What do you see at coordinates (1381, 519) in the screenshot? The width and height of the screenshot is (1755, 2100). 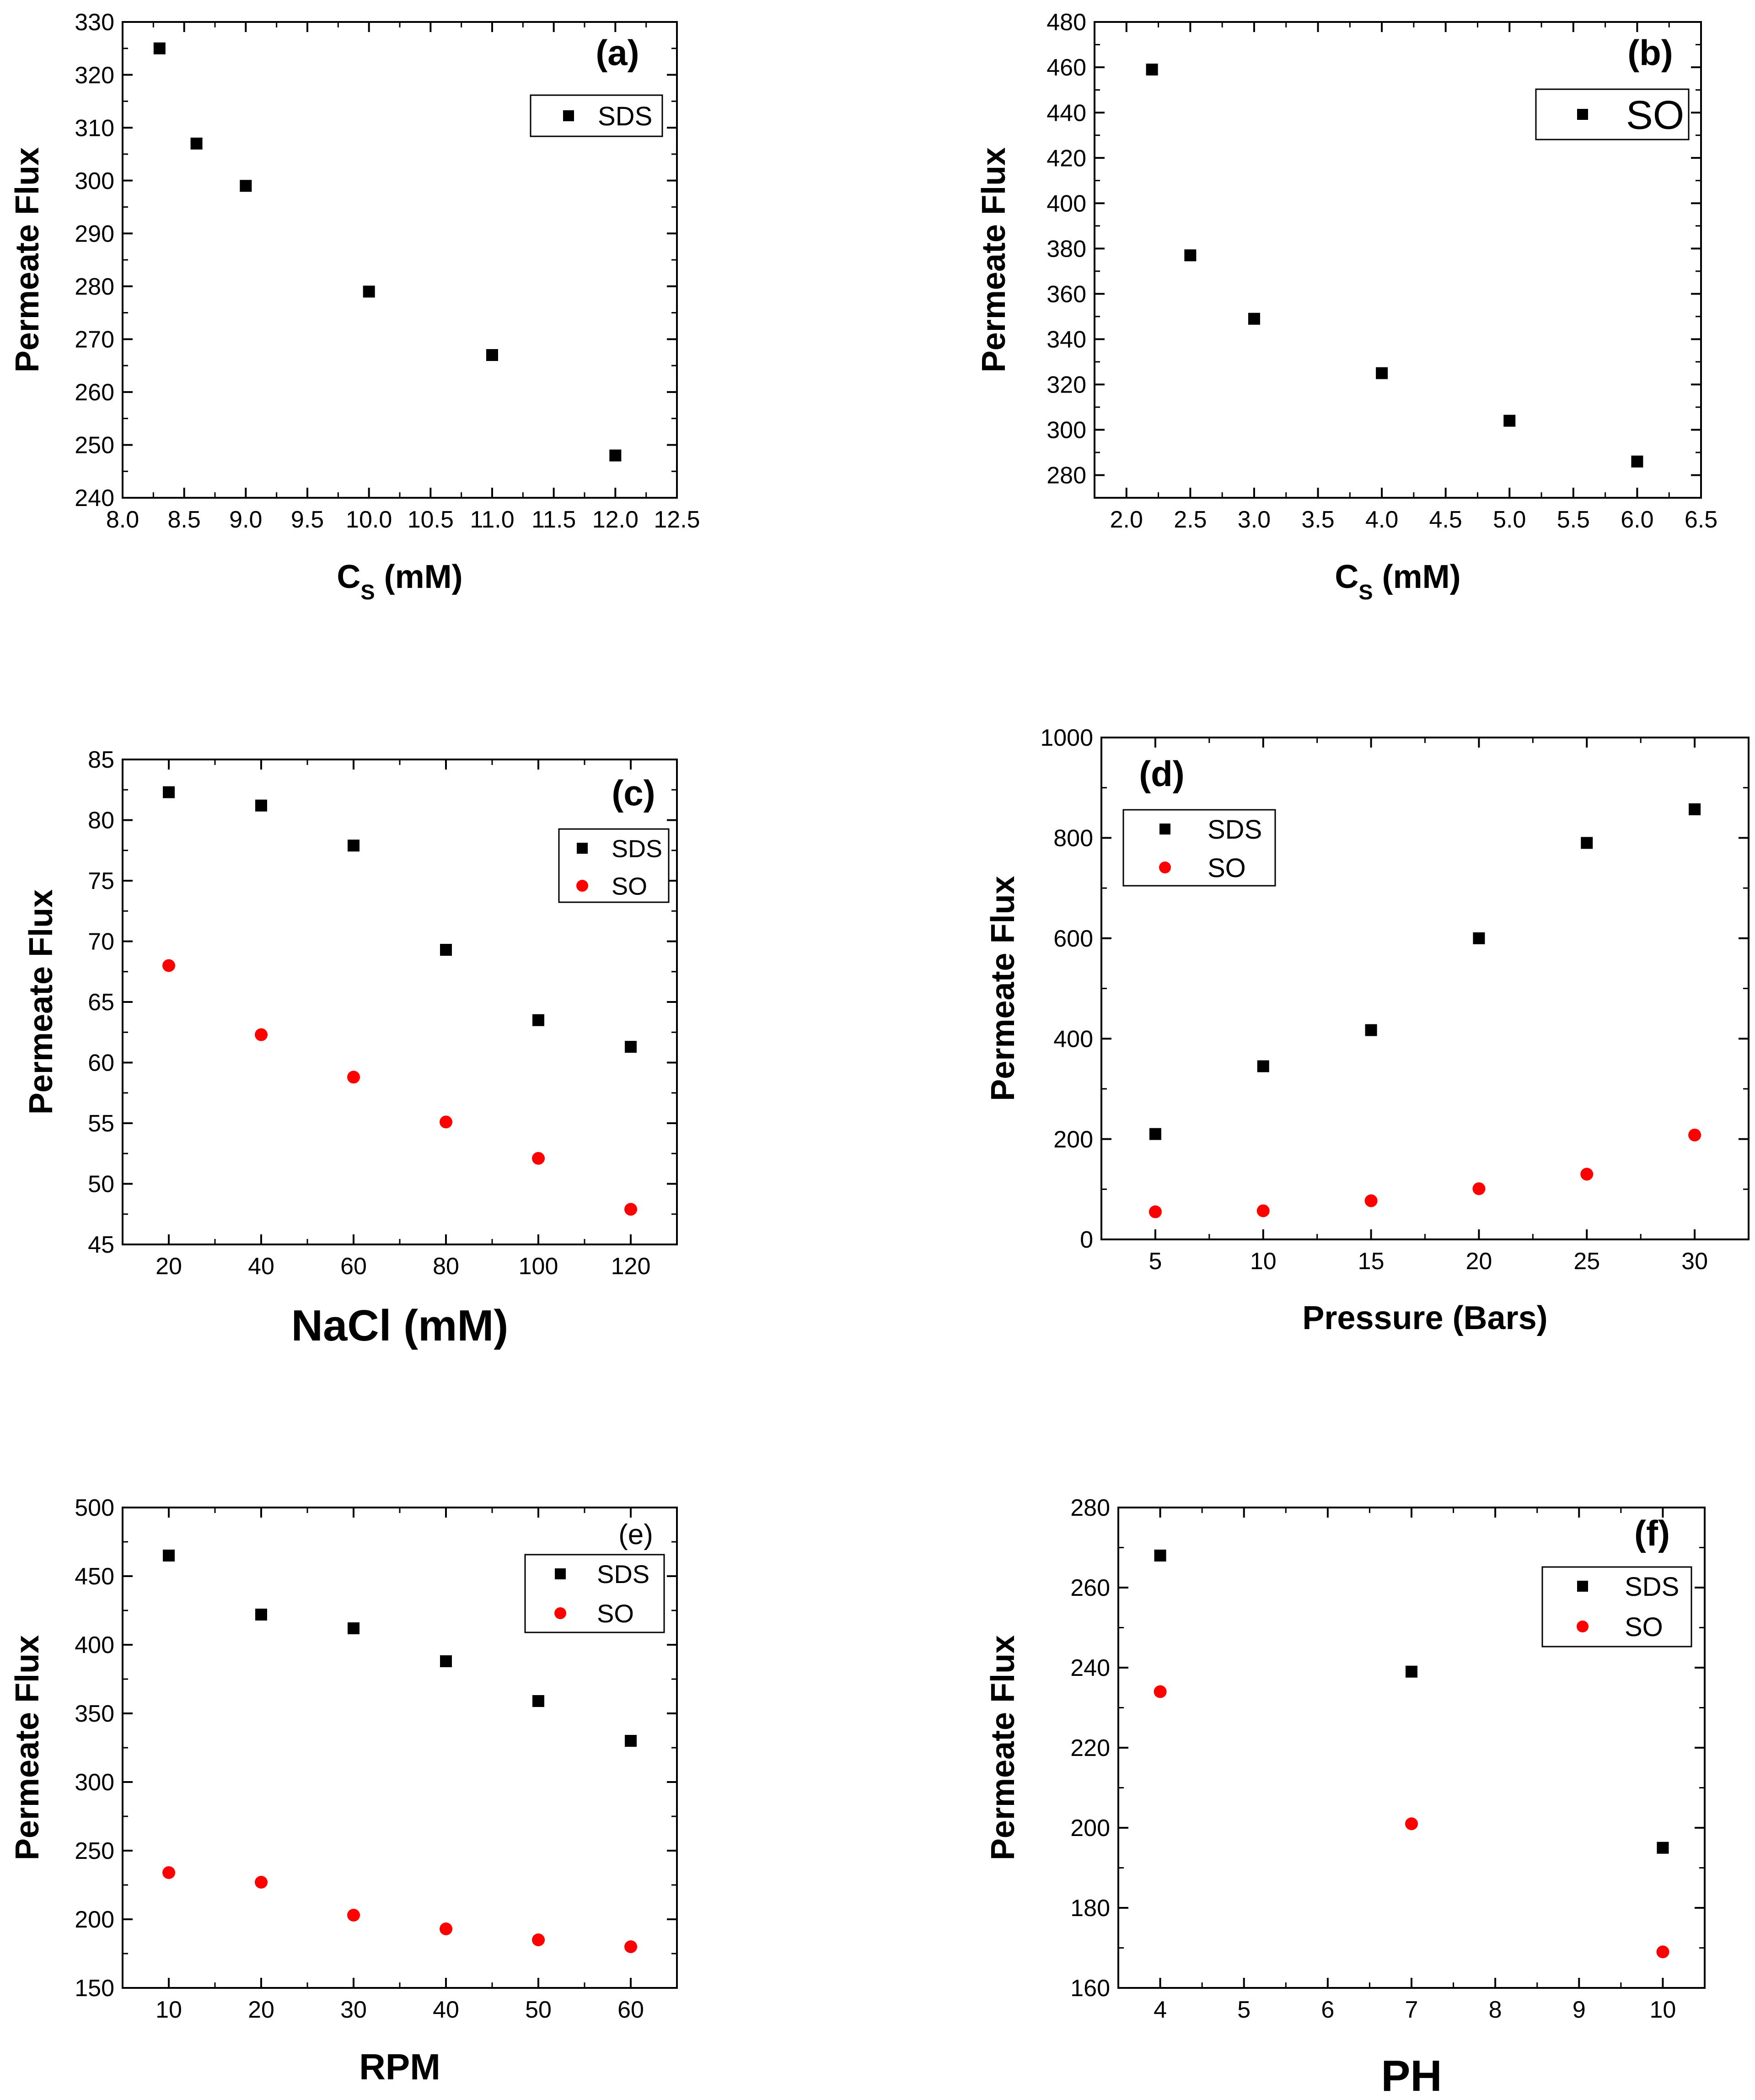 I see `x-tick-label: 4.0` at bounding box center [1381, 519].